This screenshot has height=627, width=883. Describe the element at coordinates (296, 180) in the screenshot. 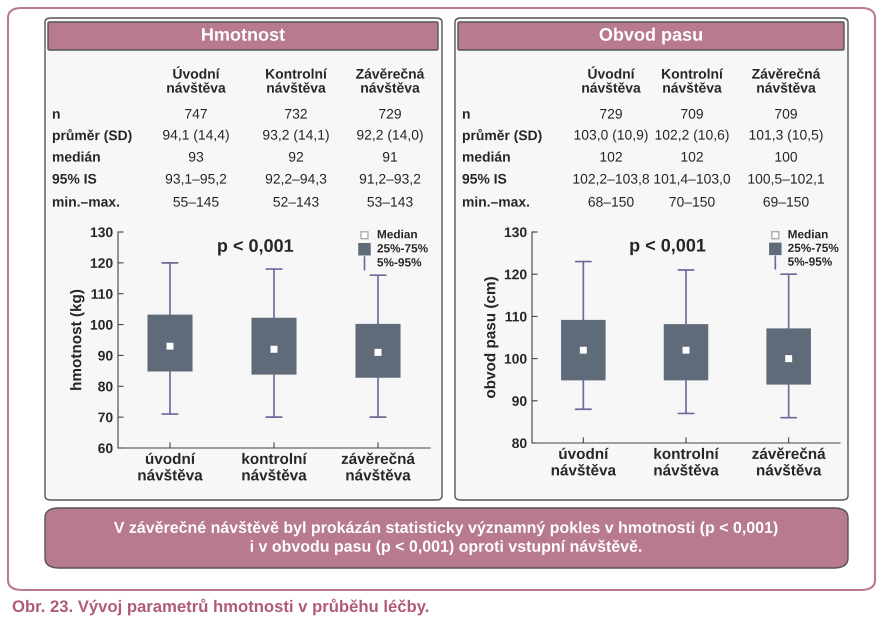

I see `text: 92,2–94,3` at that location.